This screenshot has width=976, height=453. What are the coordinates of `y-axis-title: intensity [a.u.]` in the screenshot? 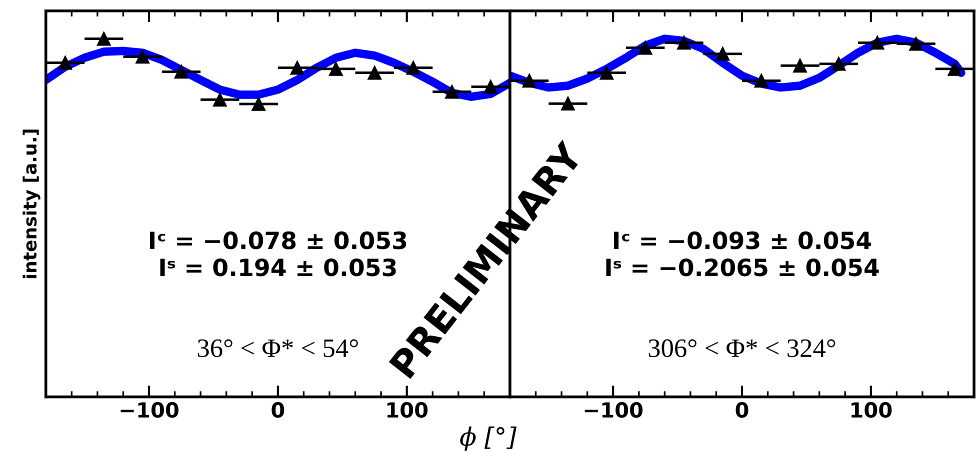 It's located at (31, 204).